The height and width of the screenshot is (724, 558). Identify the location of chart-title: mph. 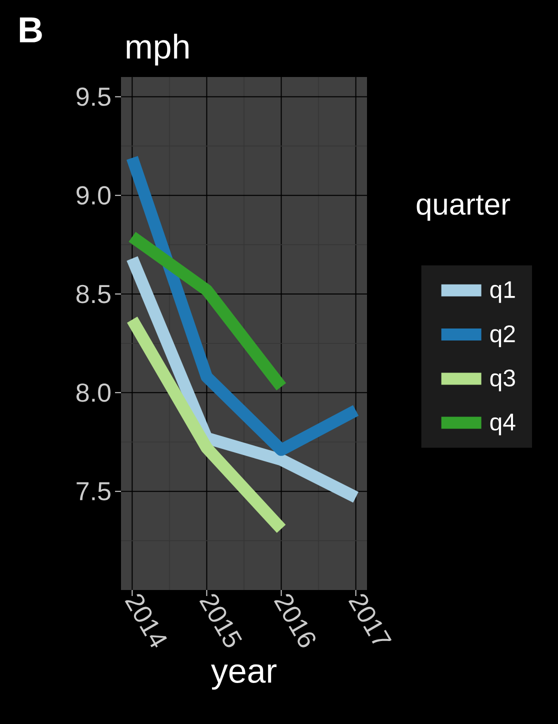
(157, 50).